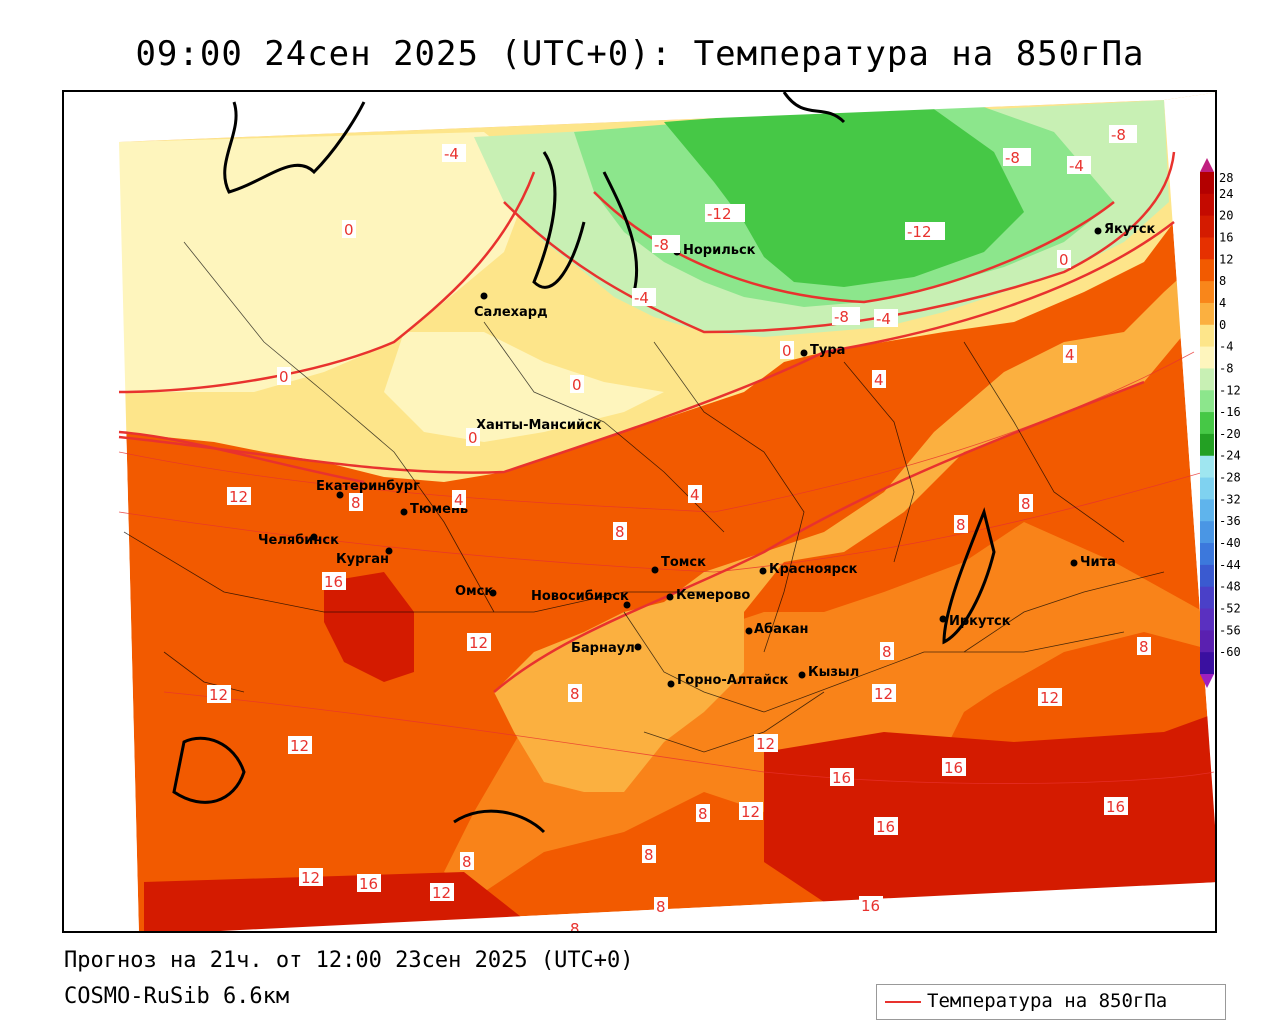 This screenshot has width=1280, height=1024. I want to click on svg-text: Томск, so click(683, 562).